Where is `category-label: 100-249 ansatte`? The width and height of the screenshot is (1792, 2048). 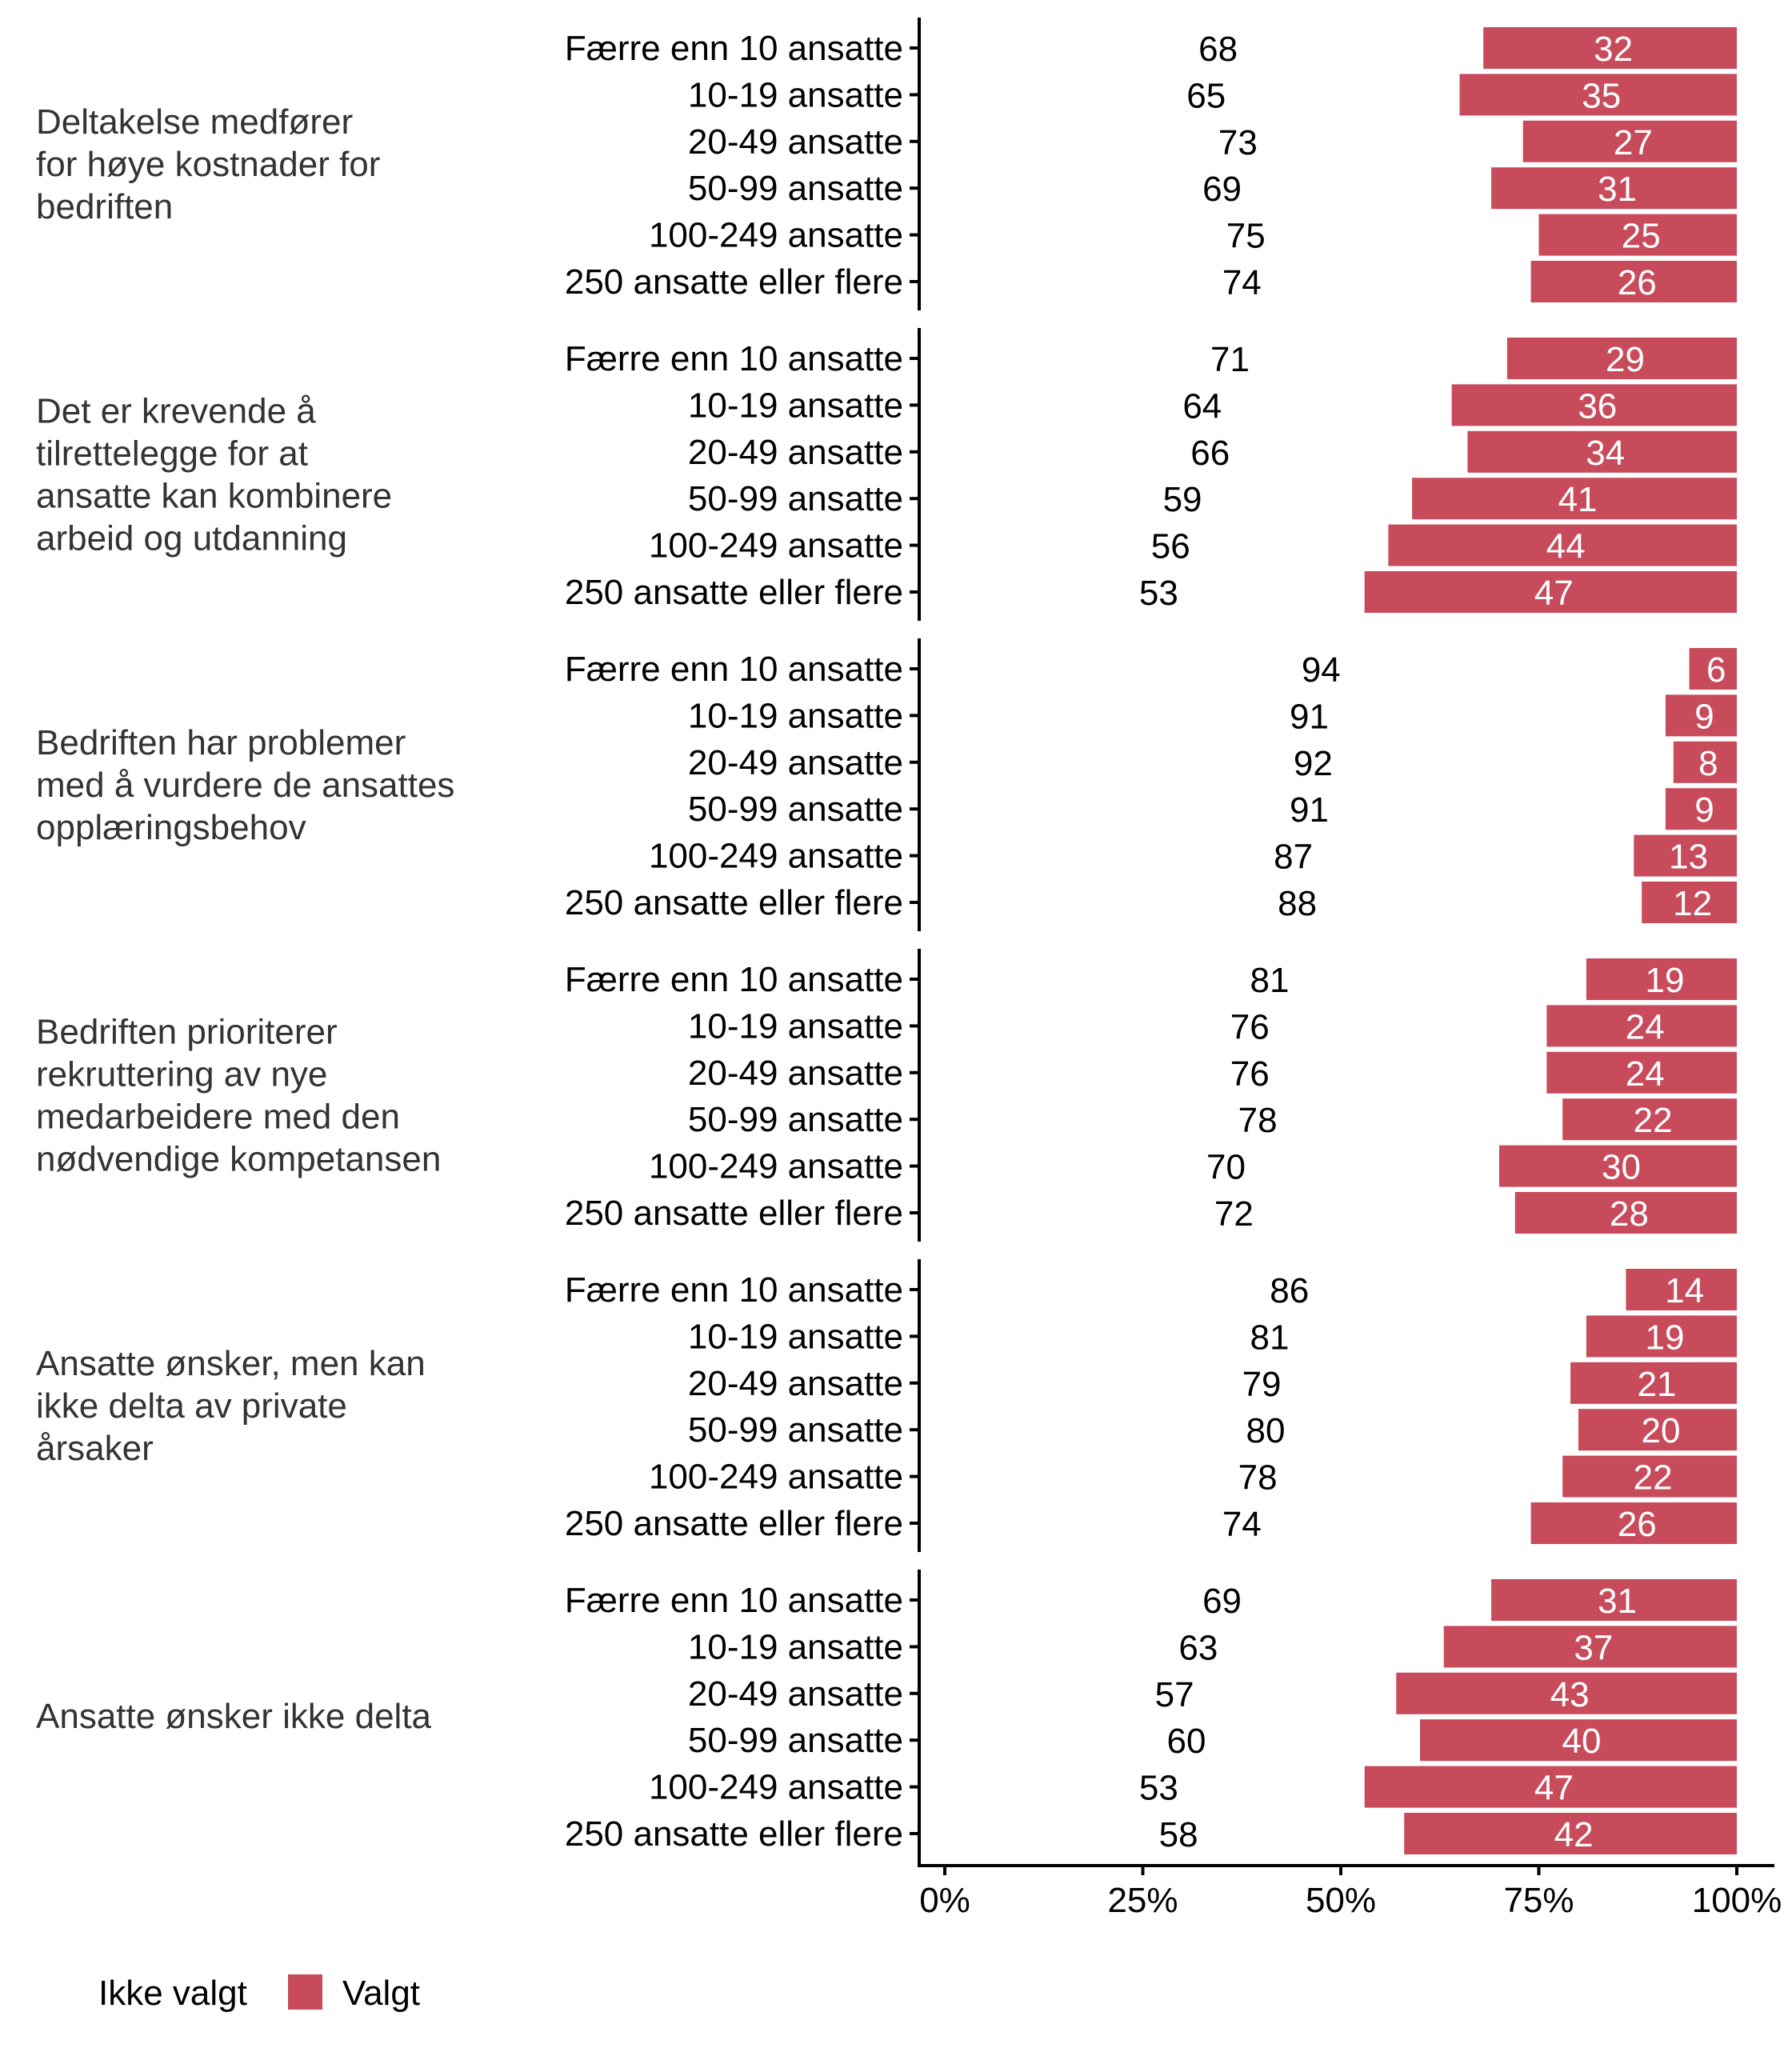
category-label: 100-249 ansatte is located at coordinates (776, 1787).